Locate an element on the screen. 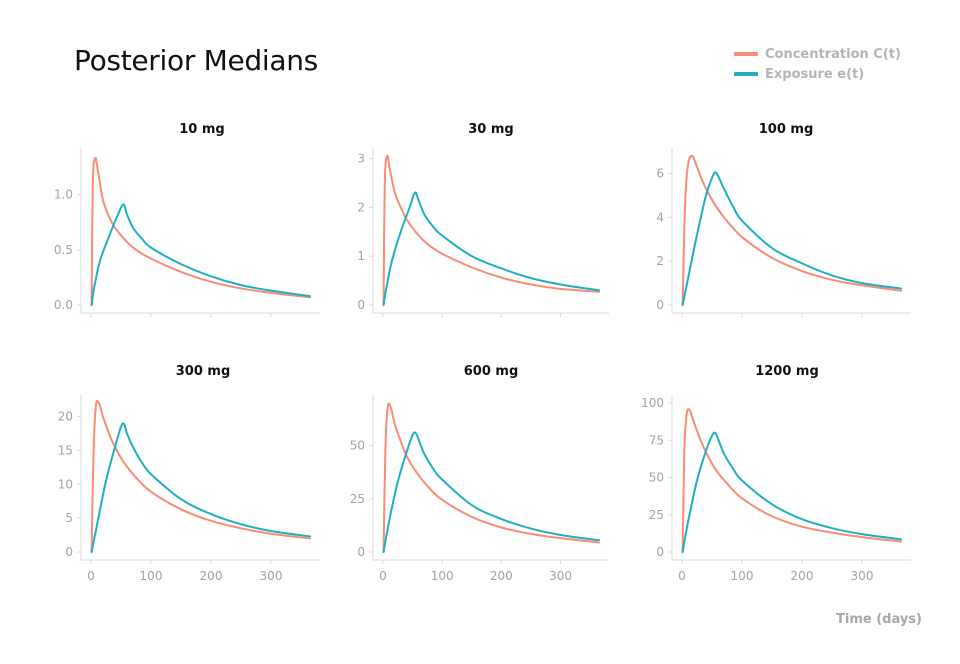 The image size is (960, 664). y-tick-label: 0.0 is located at coordinates (63, 305).